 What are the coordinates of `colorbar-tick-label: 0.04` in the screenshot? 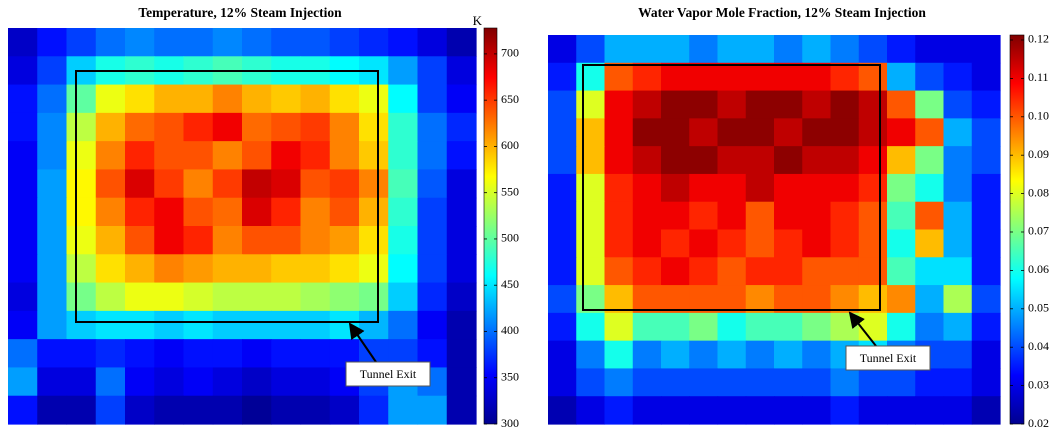 It's located at (1038, 346).